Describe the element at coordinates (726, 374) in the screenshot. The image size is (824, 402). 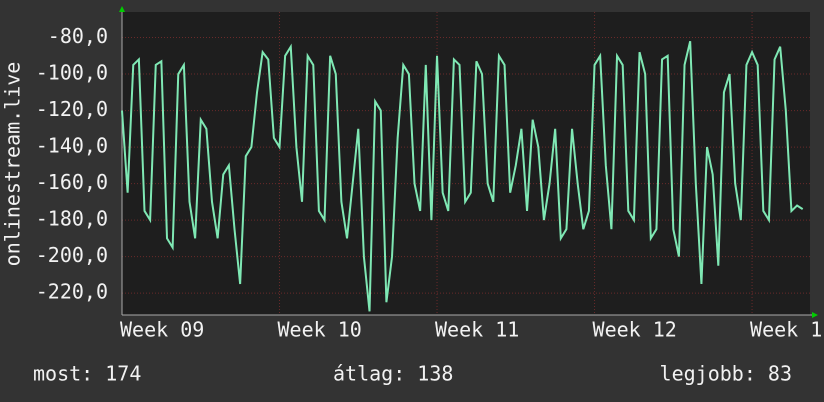
I see `stat-best: legjobb: 83` at that location.